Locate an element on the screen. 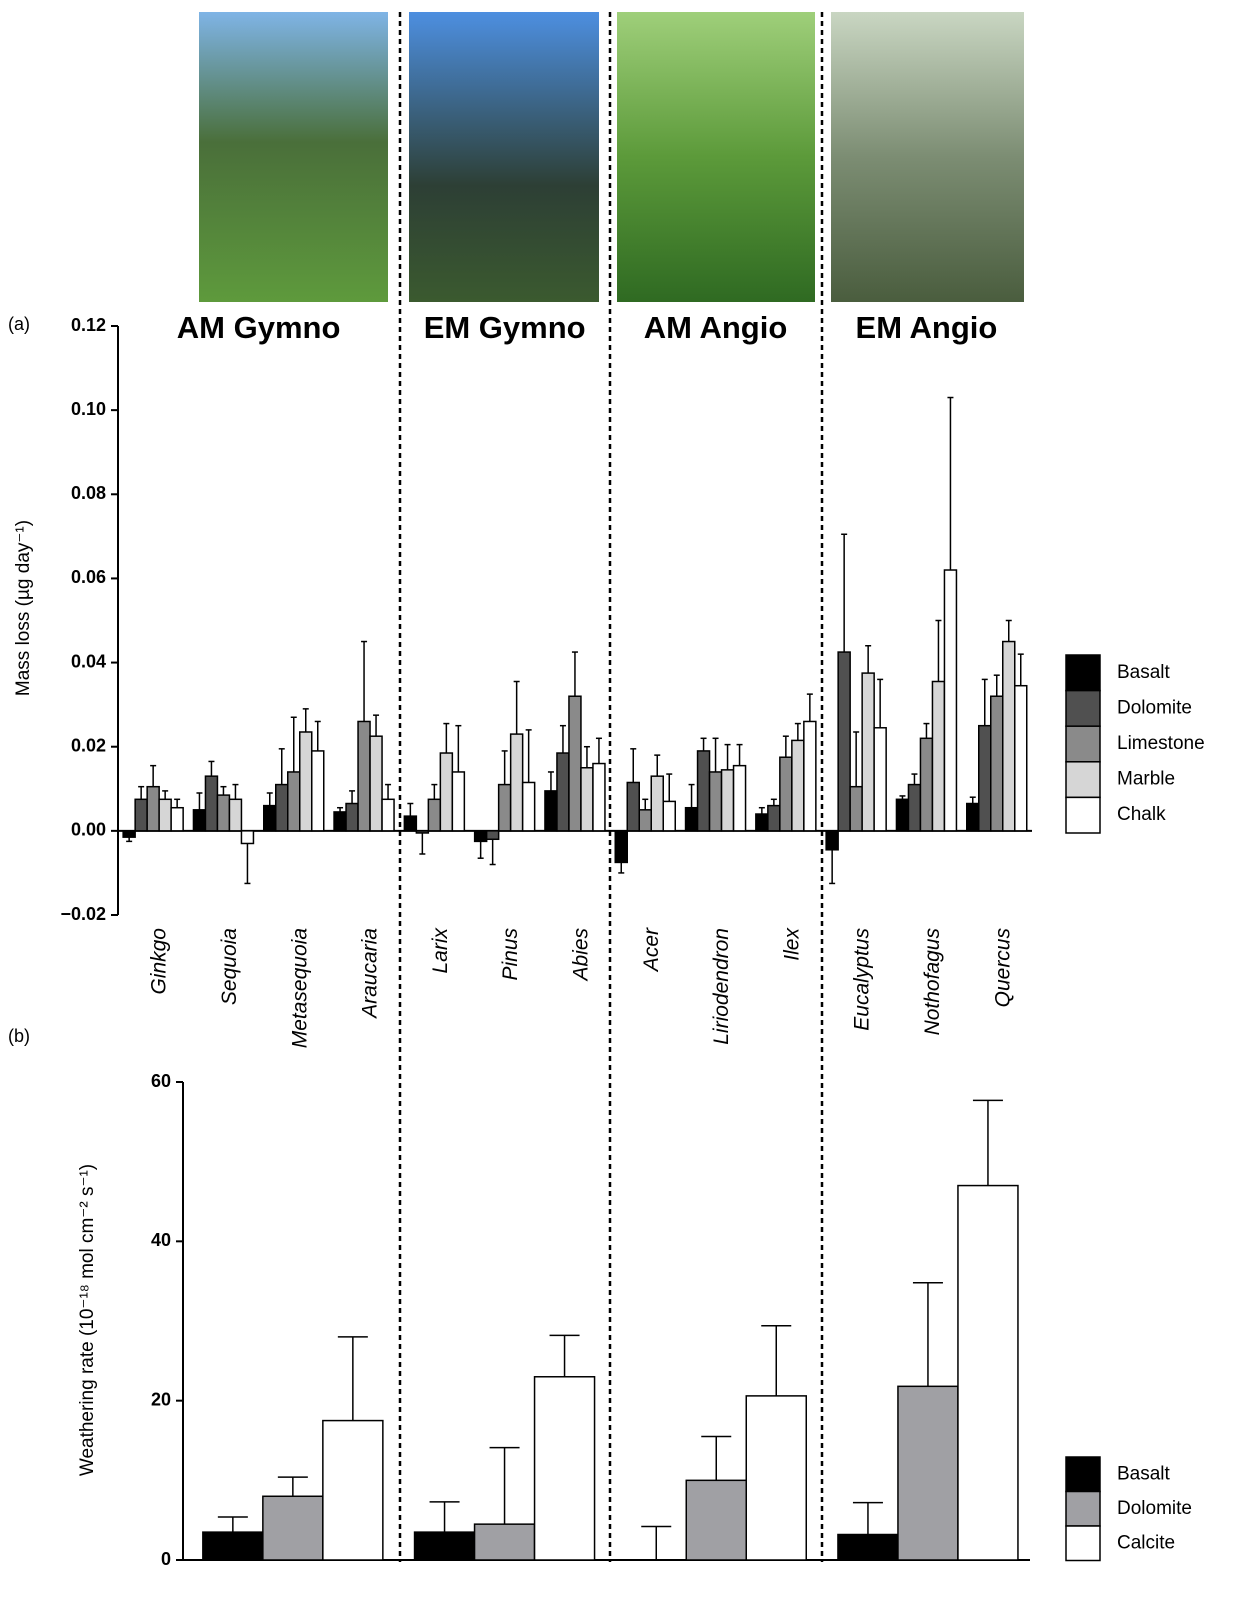  legend-label: Chalk is located at coordinates (1141, 814).